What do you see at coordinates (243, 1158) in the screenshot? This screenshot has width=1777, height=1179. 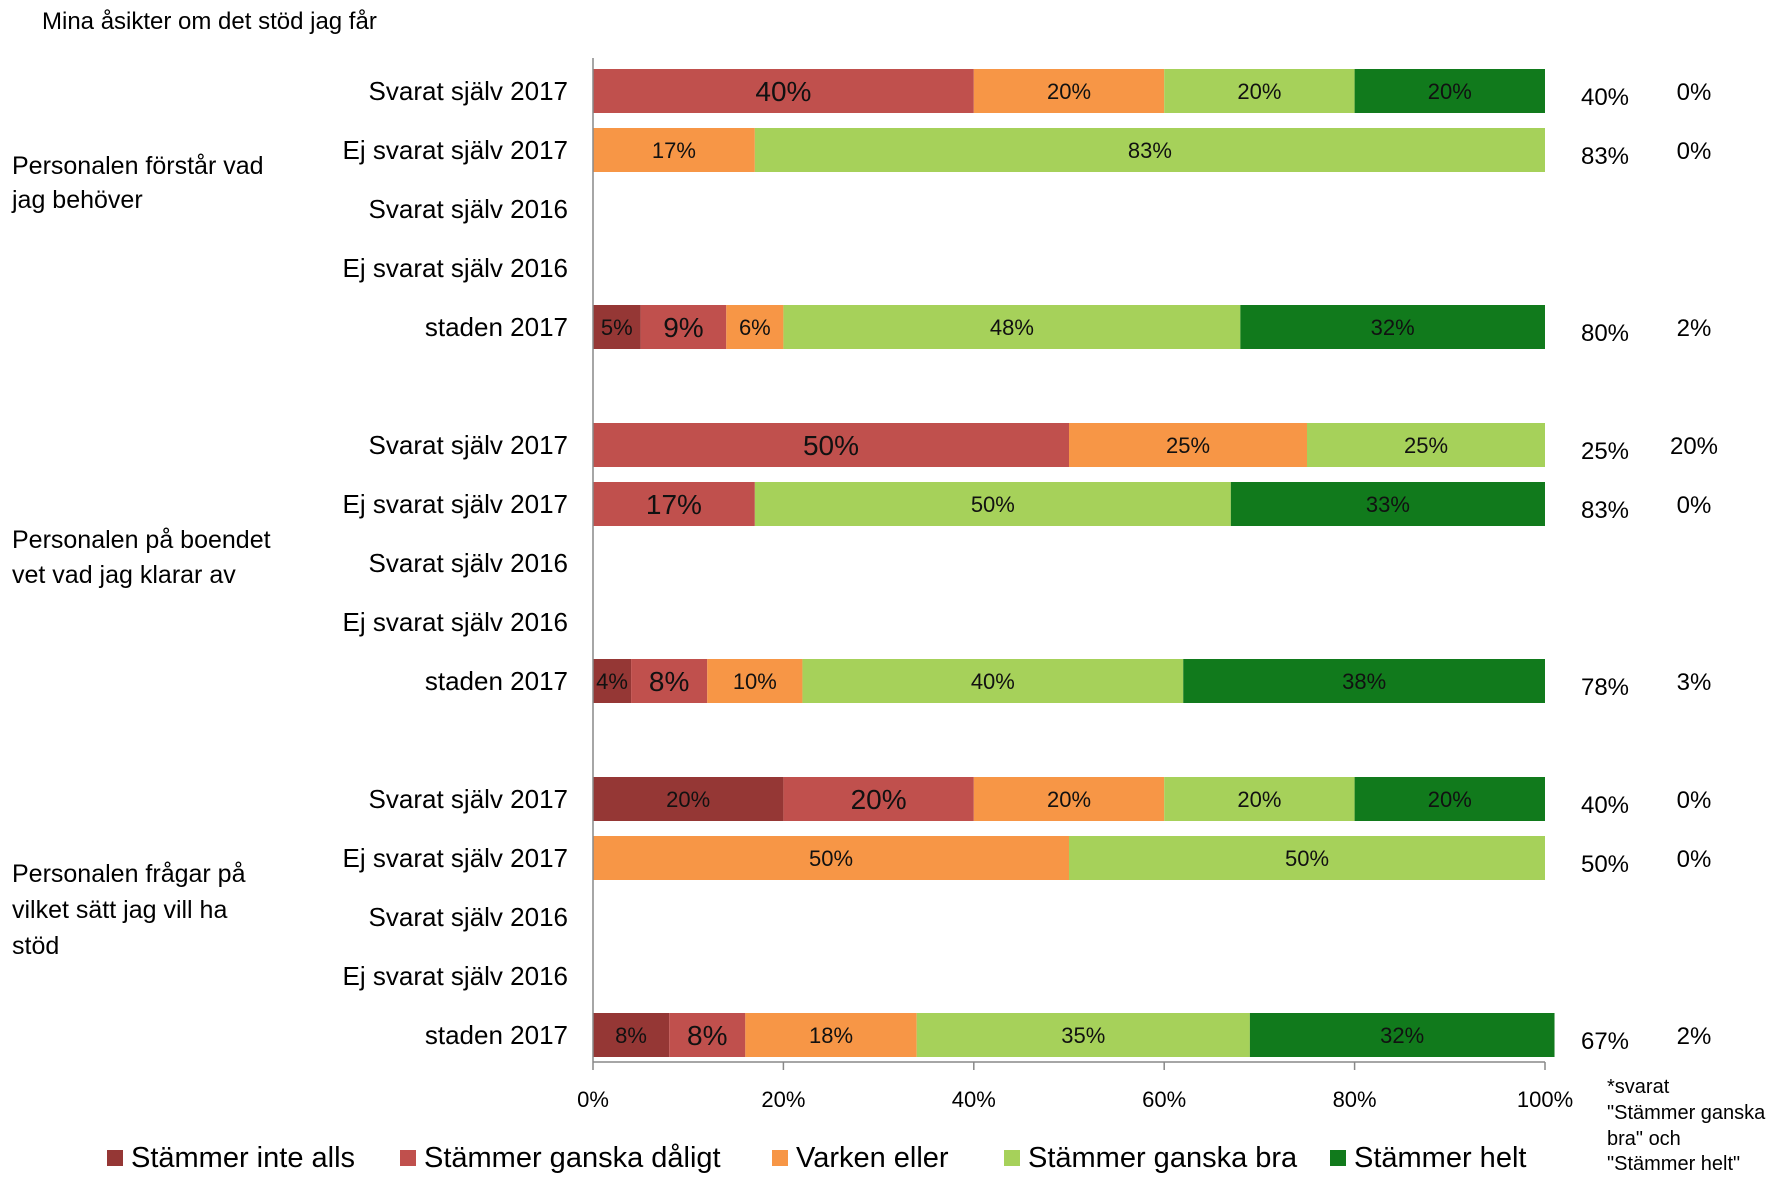 I see `legend-label: Stämmer inte alls` at bounding box center [243, 1158].